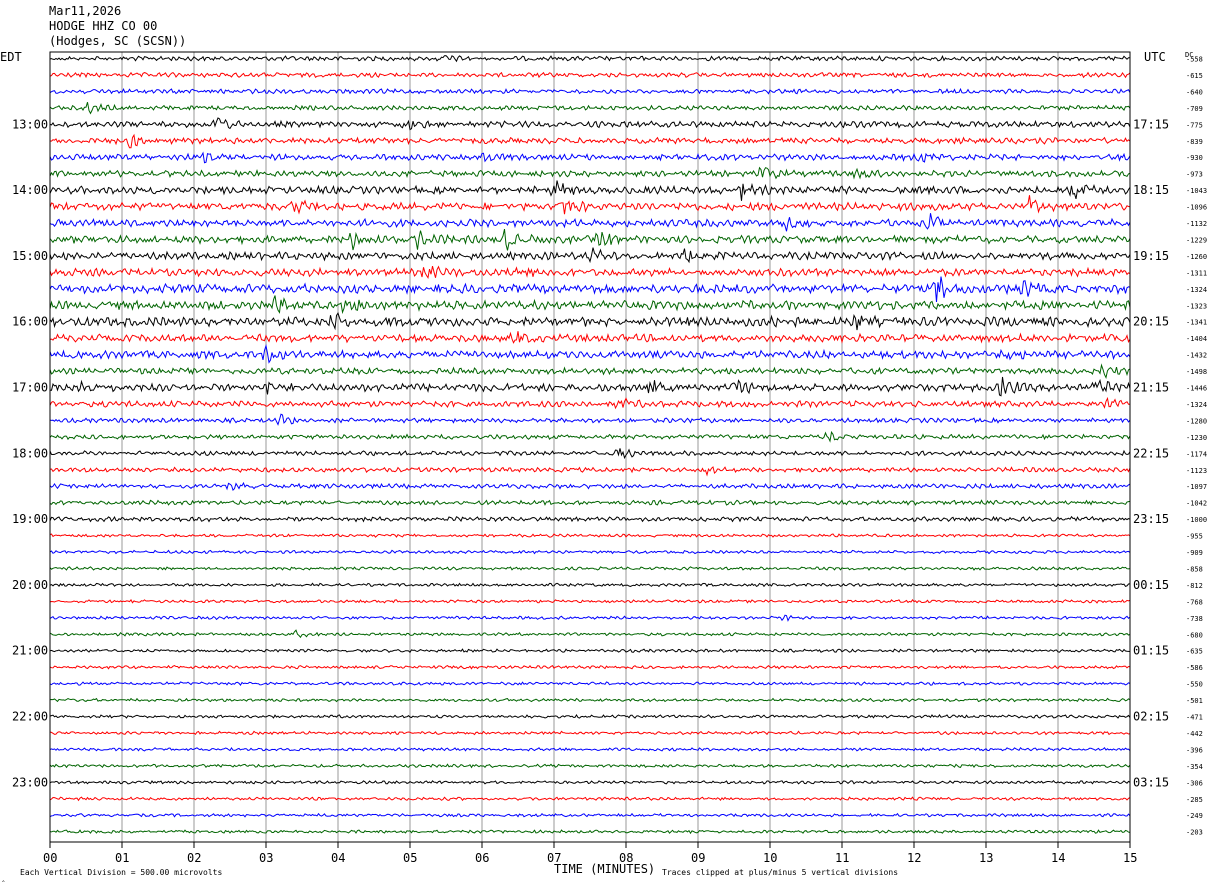 This screenshot has width=1210, height=886. What do you see at coordinates (1196, 290) in the screenshot?
I see `dc-offset-label-14: -1324` at bounding box center [1196, 290].